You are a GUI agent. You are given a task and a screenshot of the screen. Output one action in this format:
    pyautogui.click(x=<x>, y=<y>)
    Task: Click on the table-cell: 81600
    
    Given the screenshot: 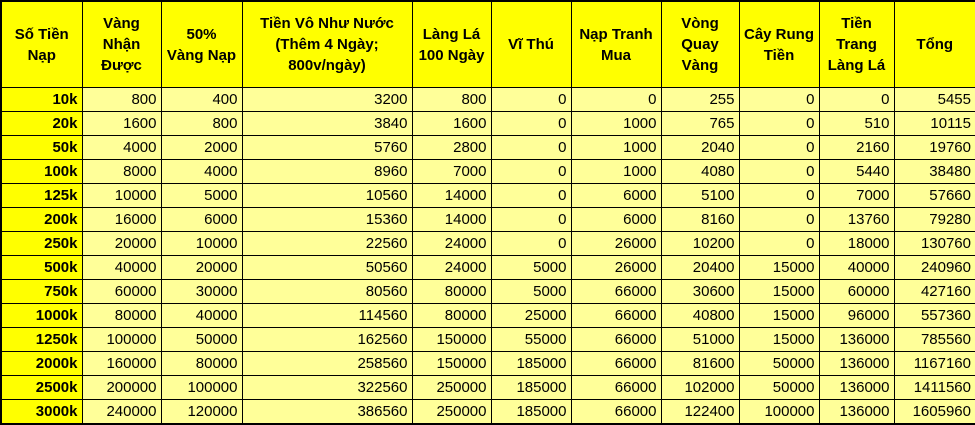 What is the action you would take?
    pyautogui.click(x=700, y=363)
    